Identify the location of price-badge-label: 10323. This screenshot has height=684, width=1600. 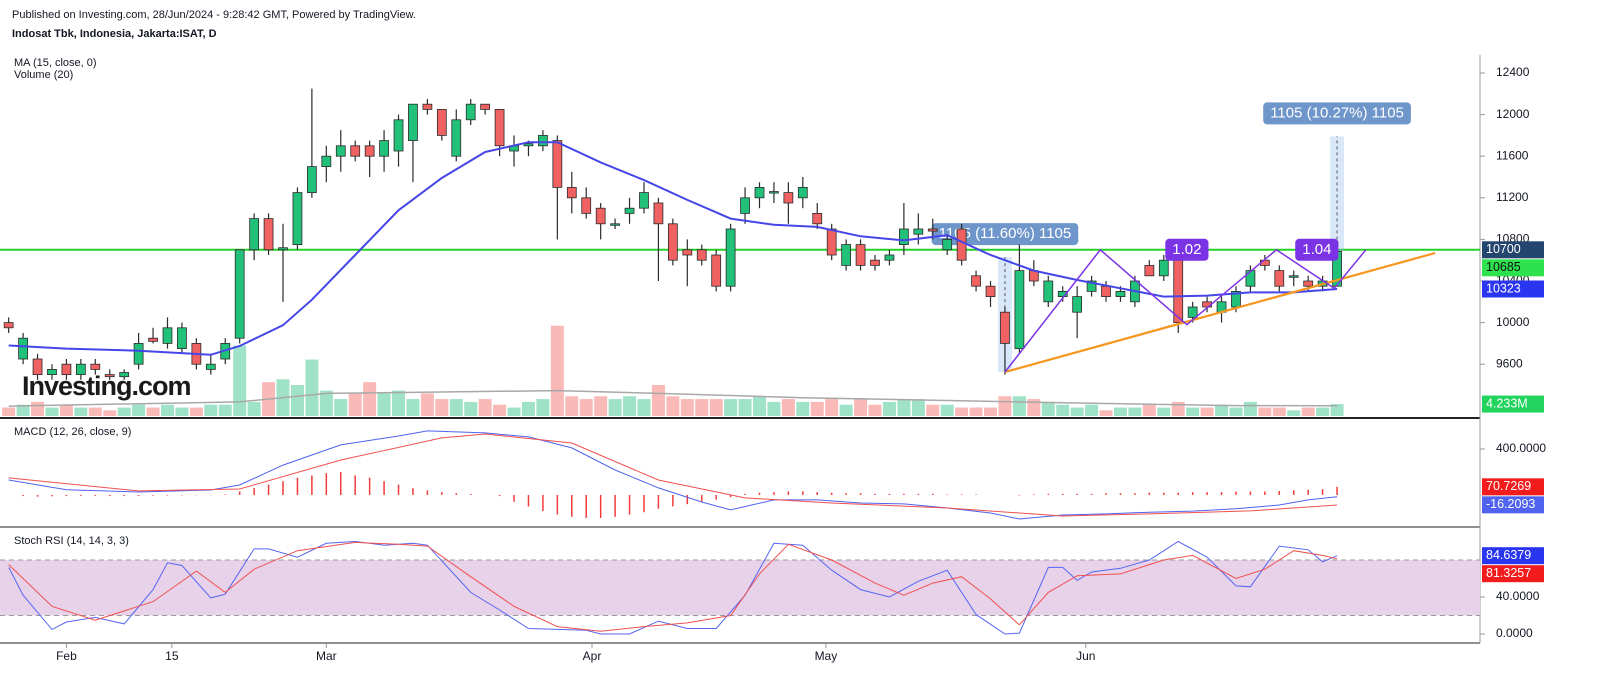
(1503, 288).